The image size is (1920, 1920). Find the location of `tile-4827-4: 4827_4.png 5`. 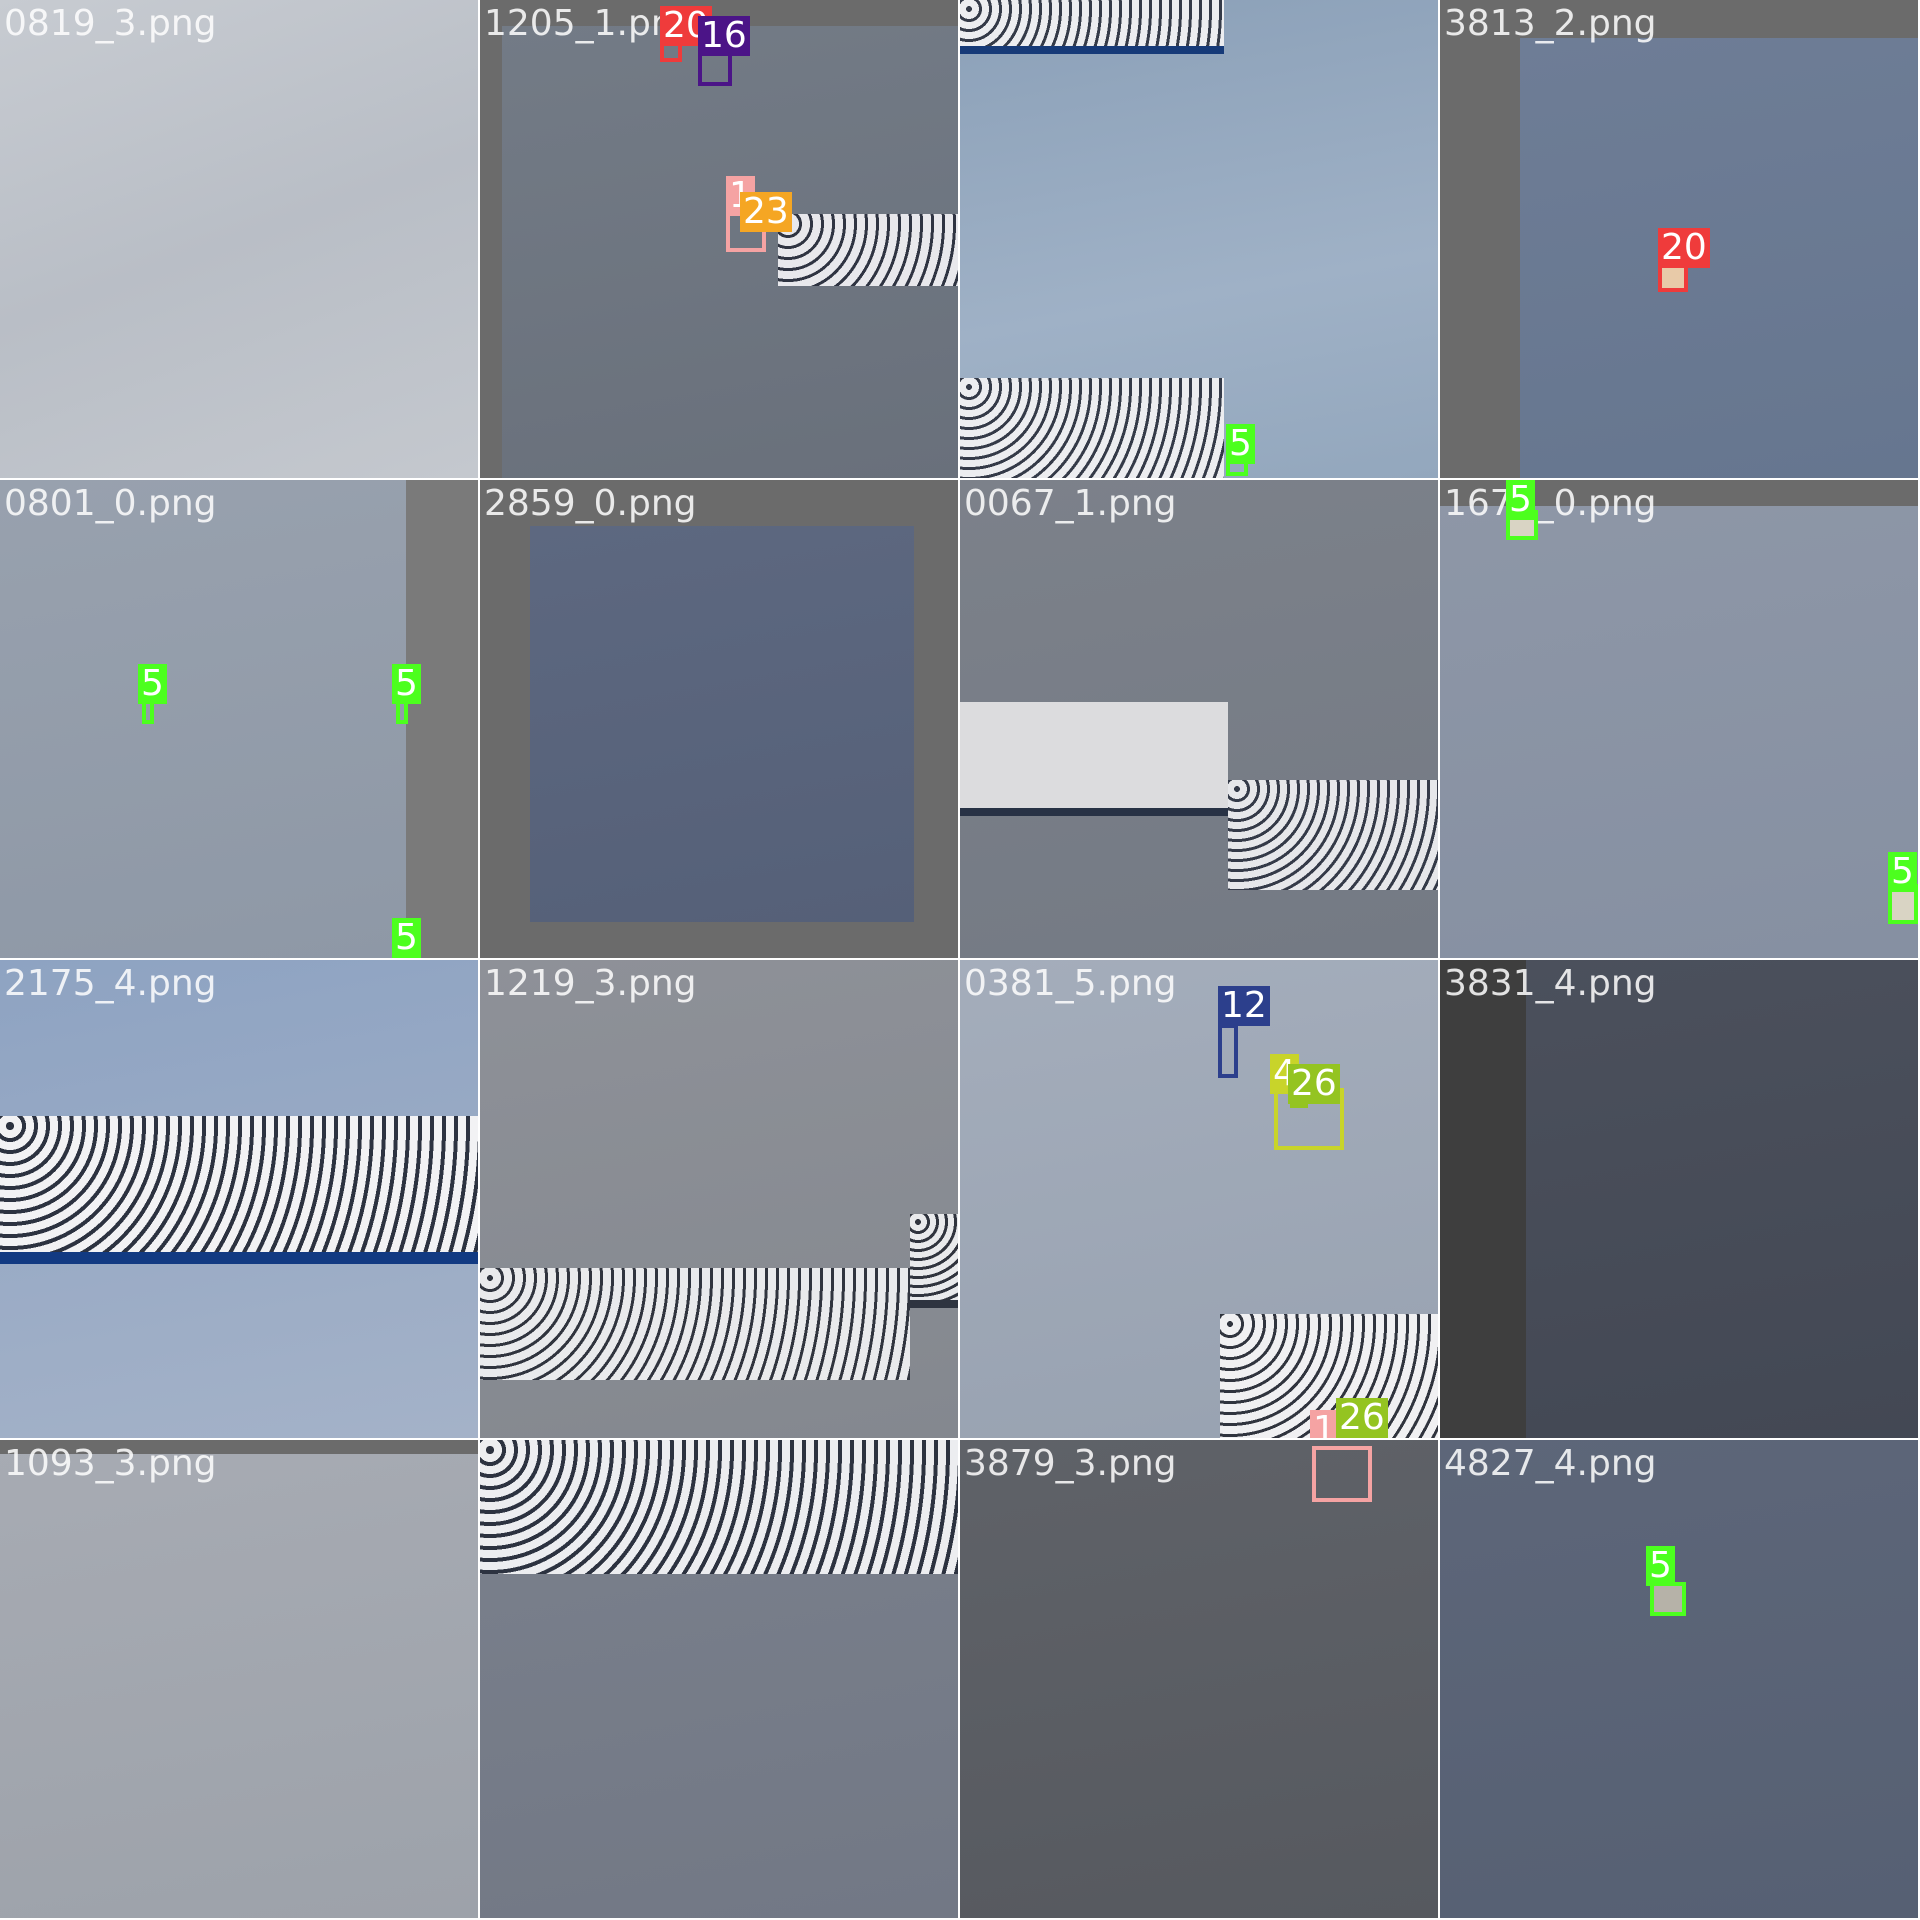

tile-4827-4: 4827_4.png 5 is located at coordinates (1679, 1679).